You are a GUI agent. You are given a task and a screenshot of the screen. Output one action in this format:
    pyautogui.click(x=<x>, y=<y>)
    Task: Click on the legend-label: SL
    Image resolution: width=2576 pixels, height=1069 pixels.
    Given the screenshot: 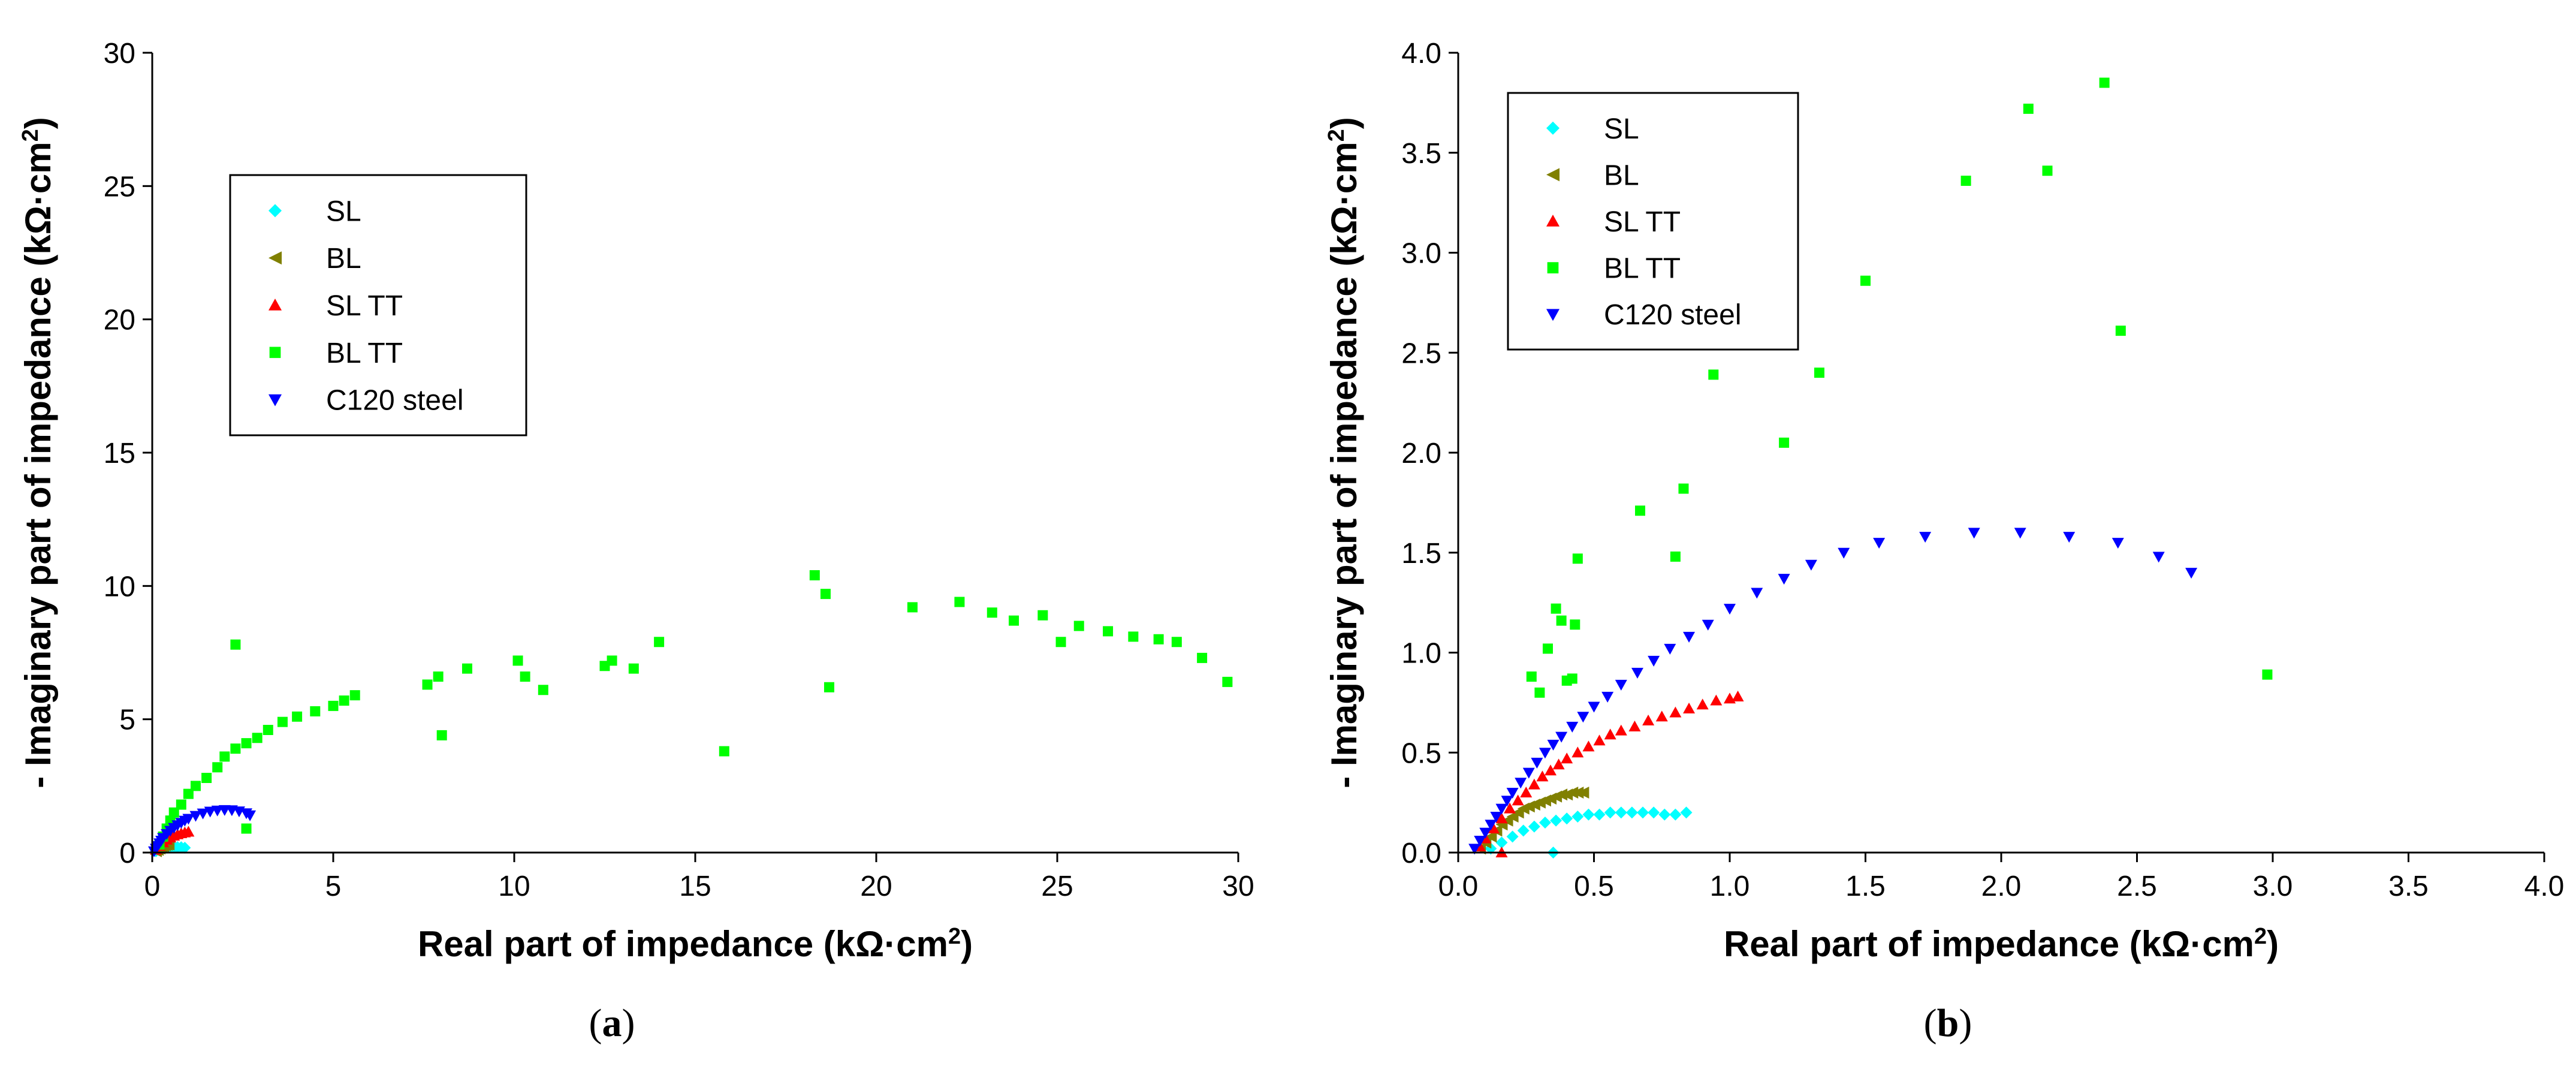 What is the action you would take?
    pyautogui.click(x=343, y=211)
    